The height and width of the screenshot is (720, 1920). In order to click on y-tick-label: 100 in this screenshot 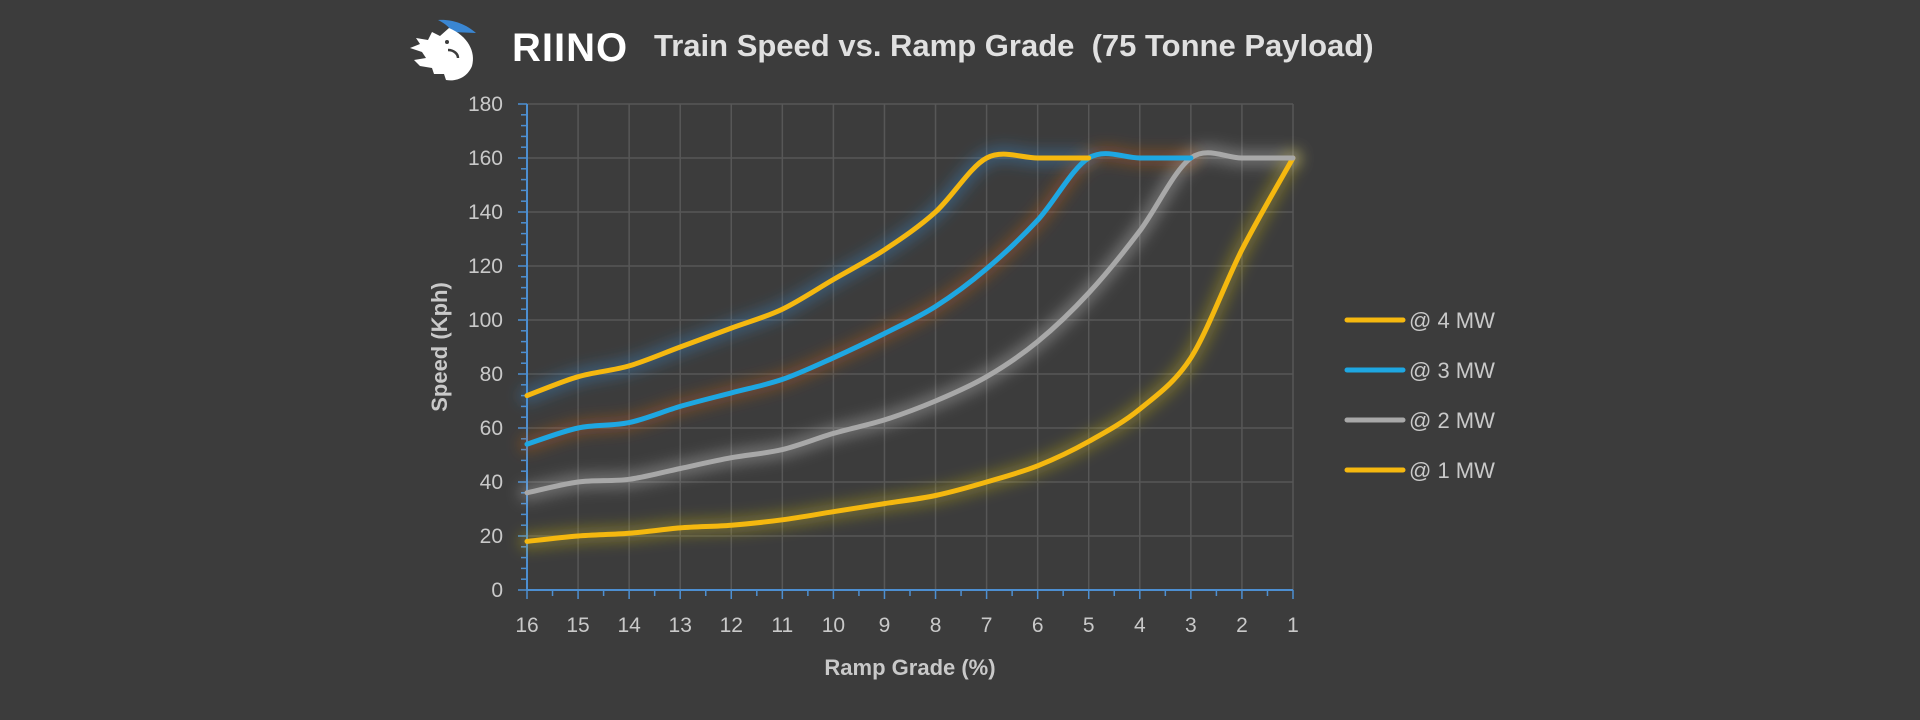, I will do `click(485, 320)`.